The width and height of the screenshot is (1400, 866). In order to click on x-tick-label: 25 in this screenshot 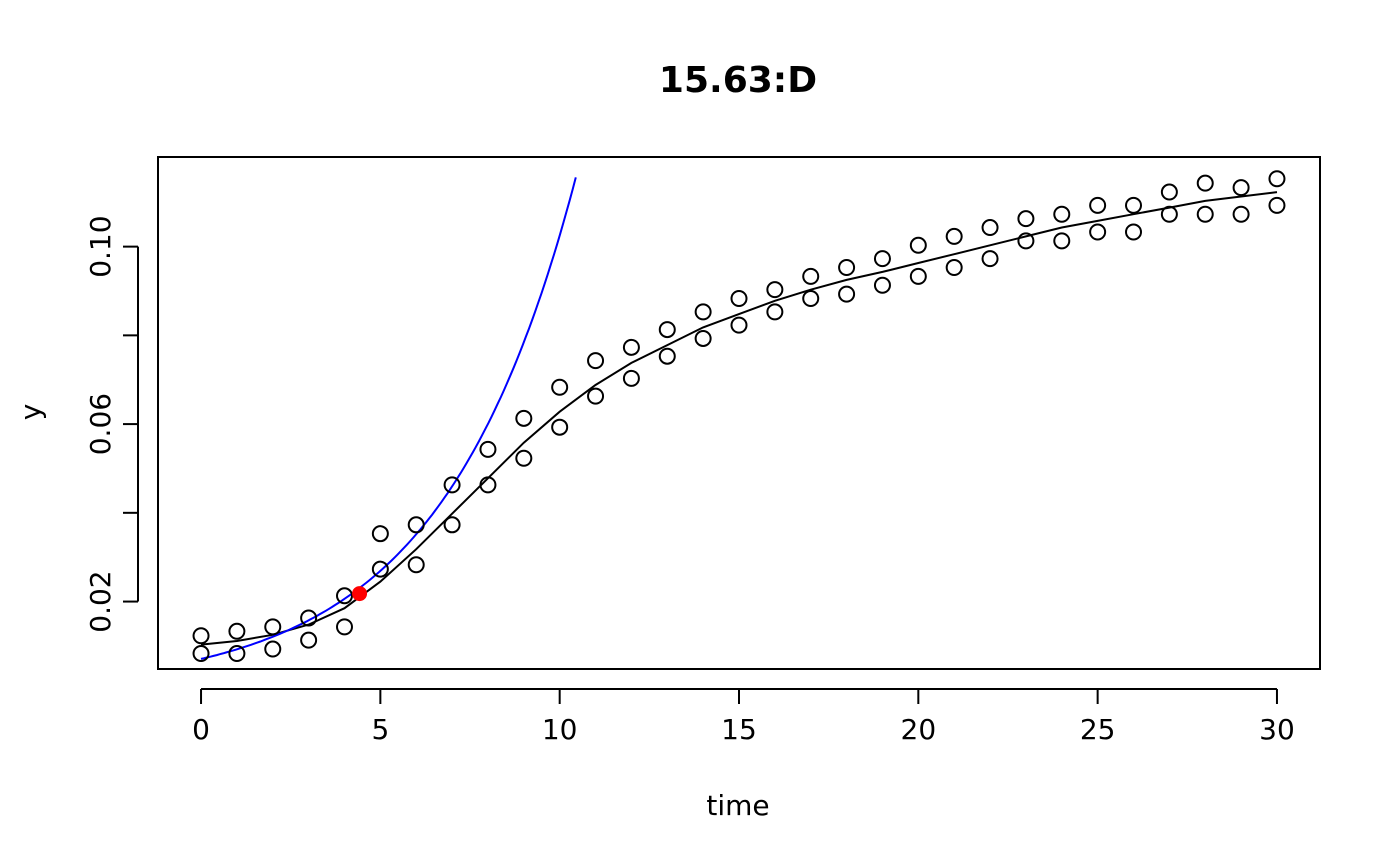, I will do `click(1098, 729)`.